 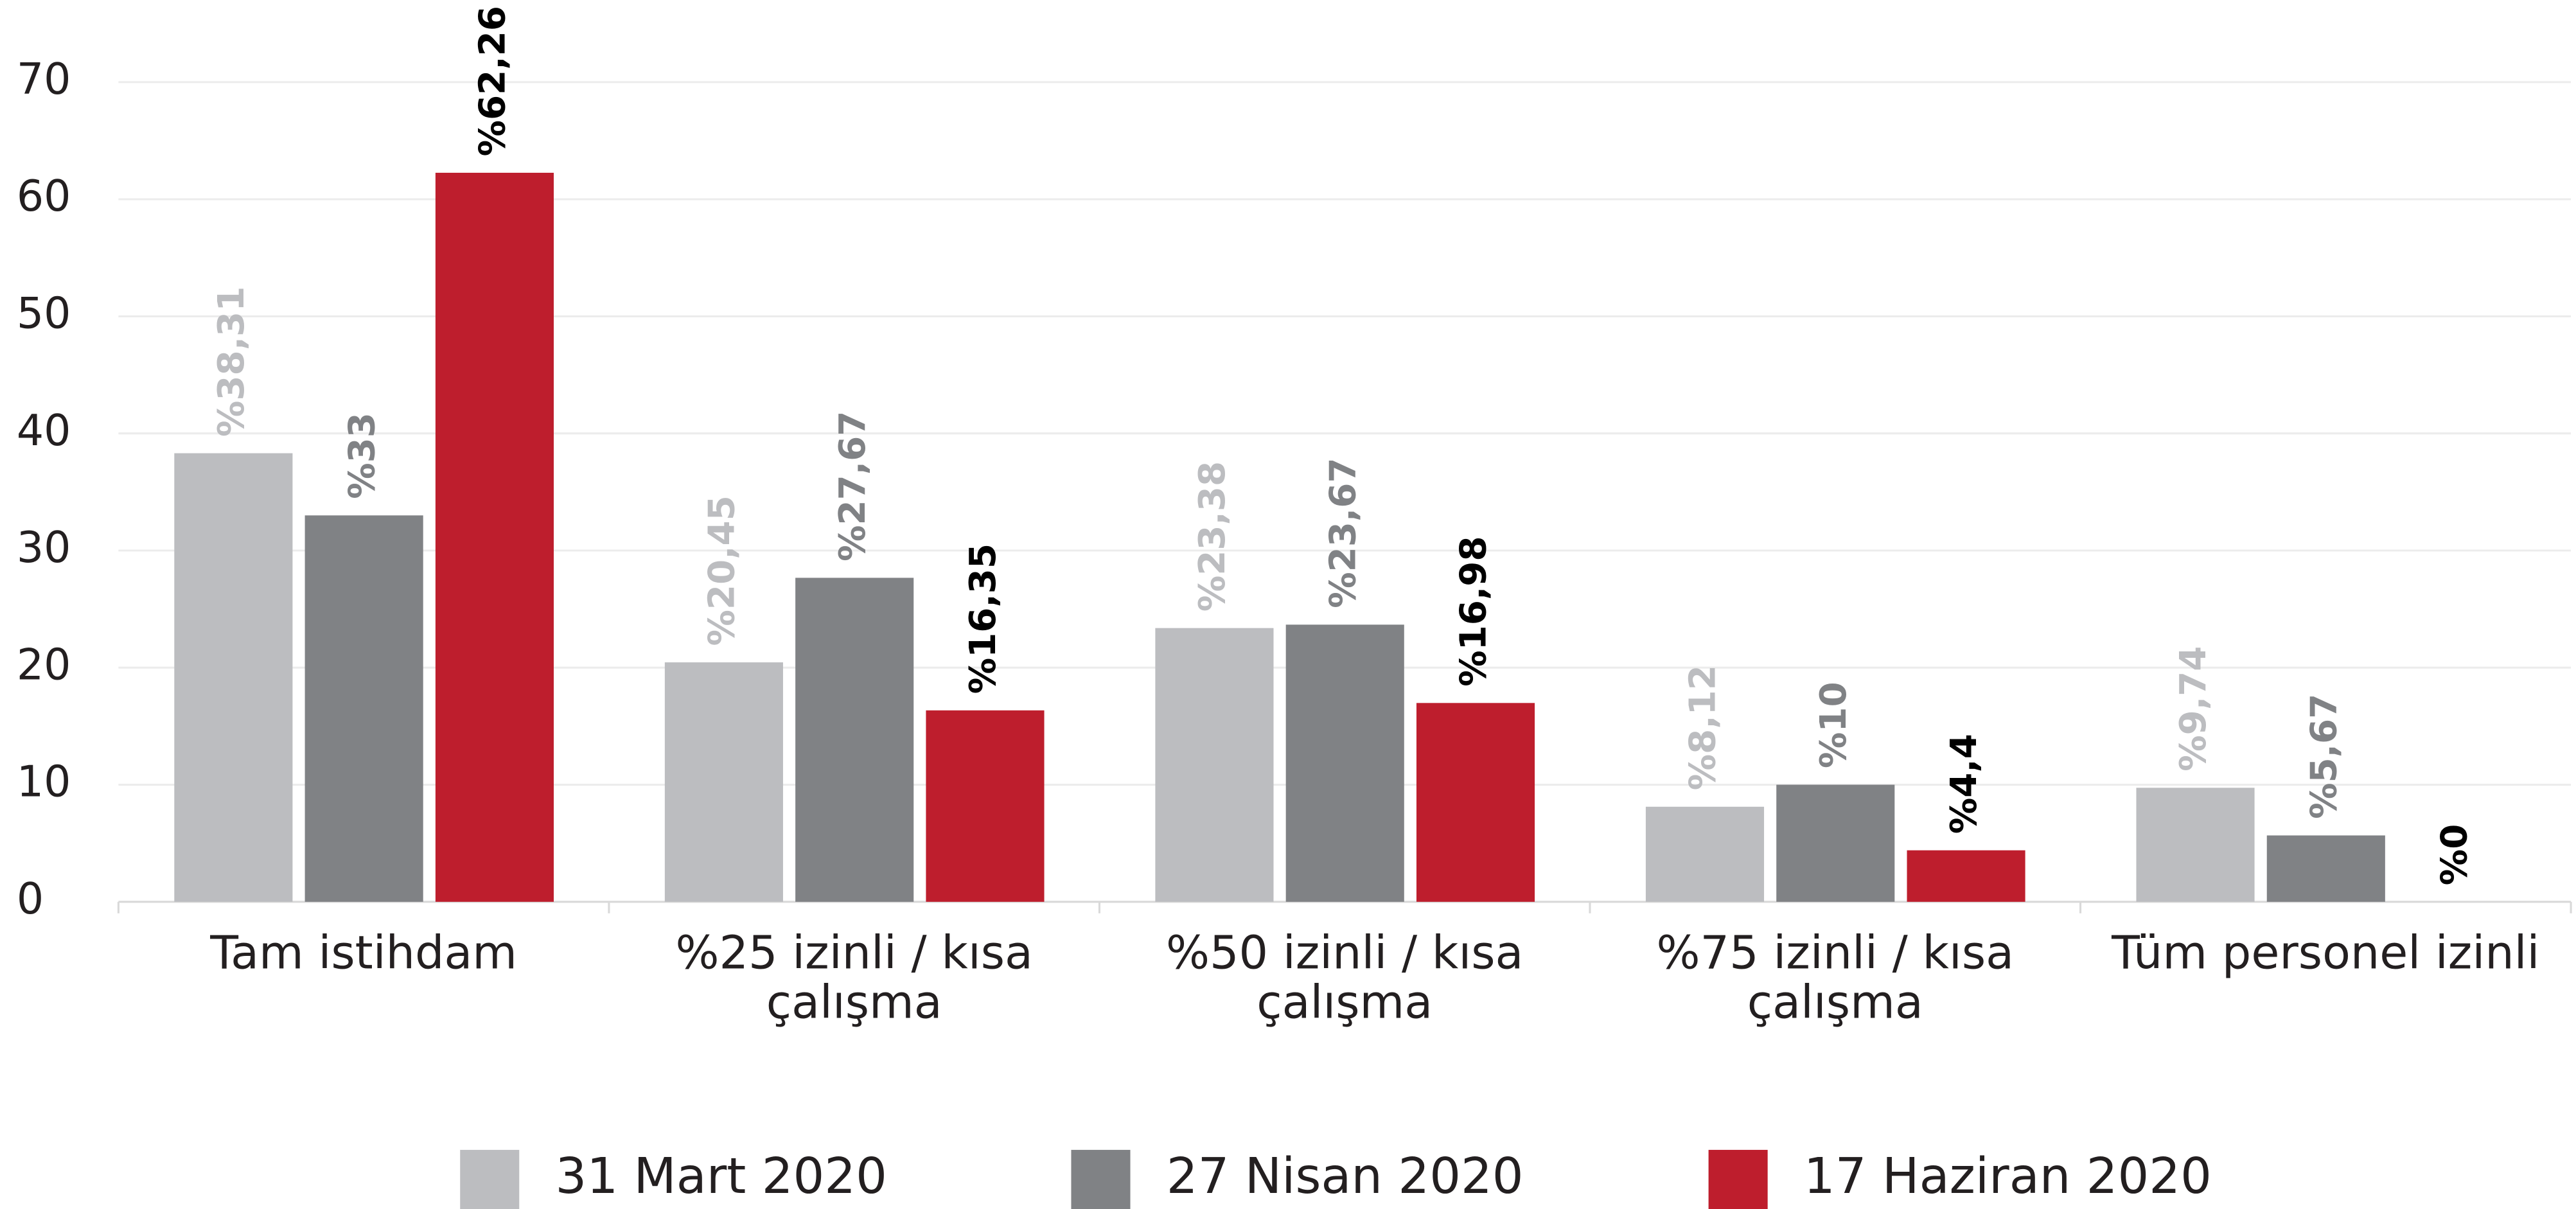 I want to click on y-tick-label: 50, so click(x=44, y=313).